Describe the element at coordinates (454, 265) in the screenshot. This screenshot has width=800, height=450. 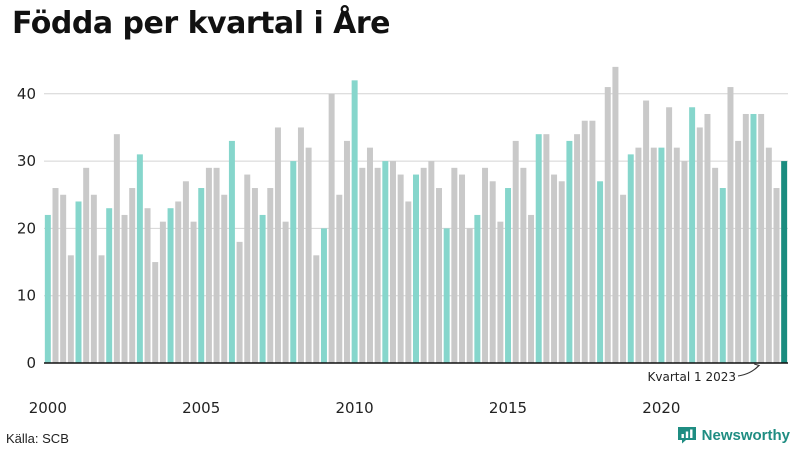
I see `bar-2013-q2` at that location.